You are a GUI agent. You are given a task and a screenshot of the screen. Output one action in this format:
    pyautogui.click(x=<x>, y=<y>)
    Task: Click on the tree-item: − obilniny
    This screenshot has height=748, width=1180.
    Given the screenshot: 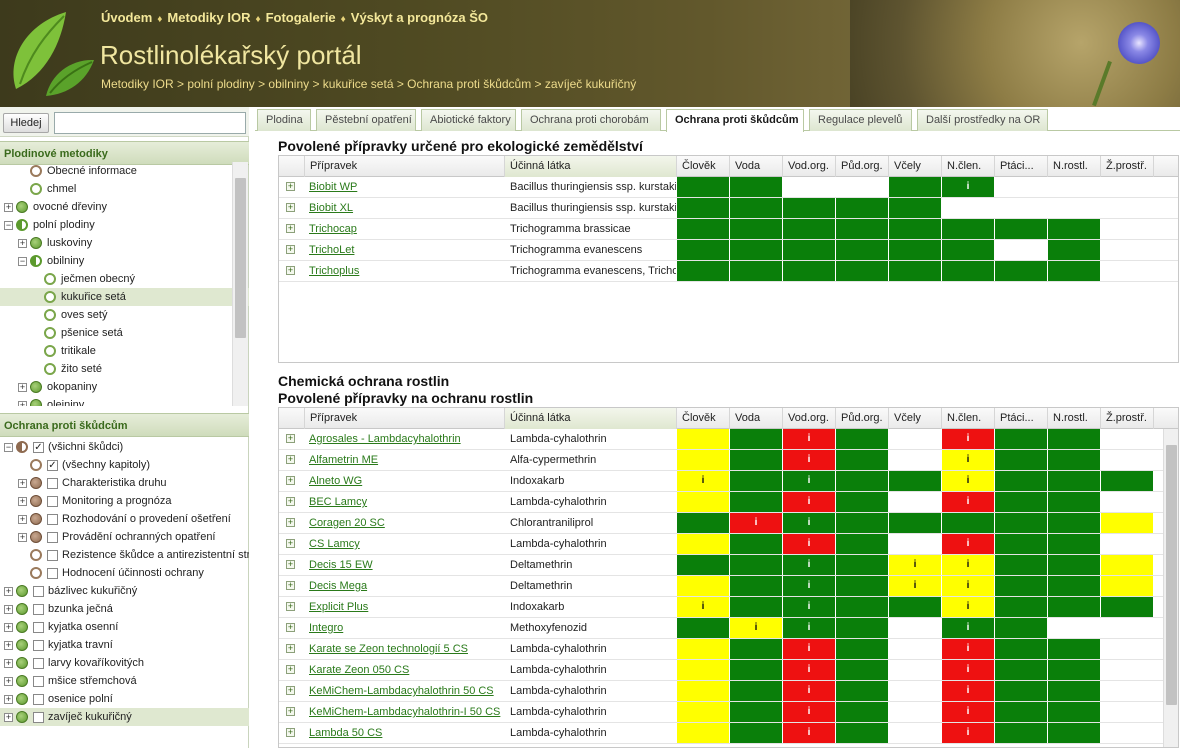 What is the action you would take?
    pyautogui.click(x=124, y=261)
    